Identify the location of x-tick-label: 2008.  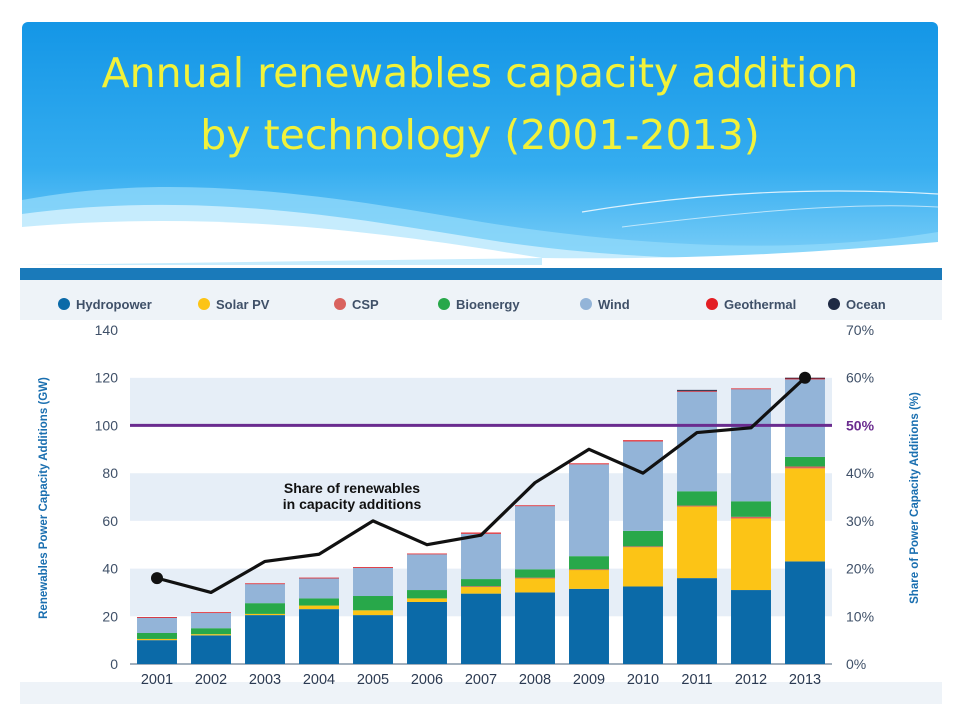
(535, 680).